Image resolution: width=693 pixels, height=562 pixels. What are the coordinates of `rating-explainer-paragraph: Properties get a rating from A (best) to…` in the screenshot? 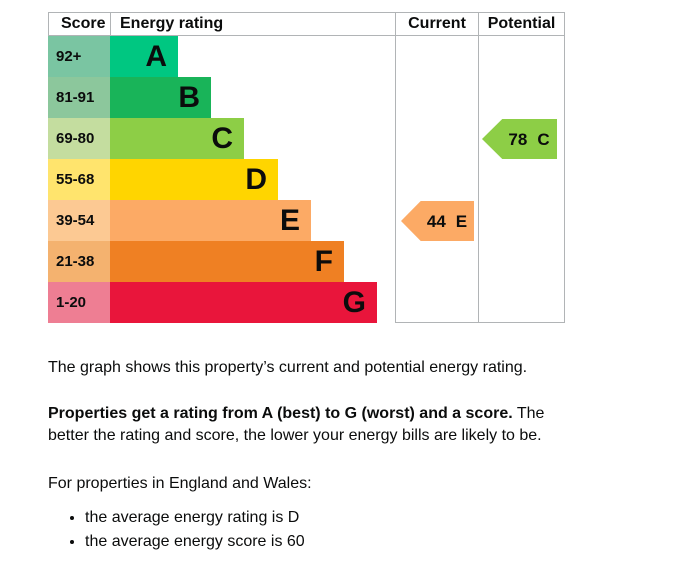 It's located at (311, 425).